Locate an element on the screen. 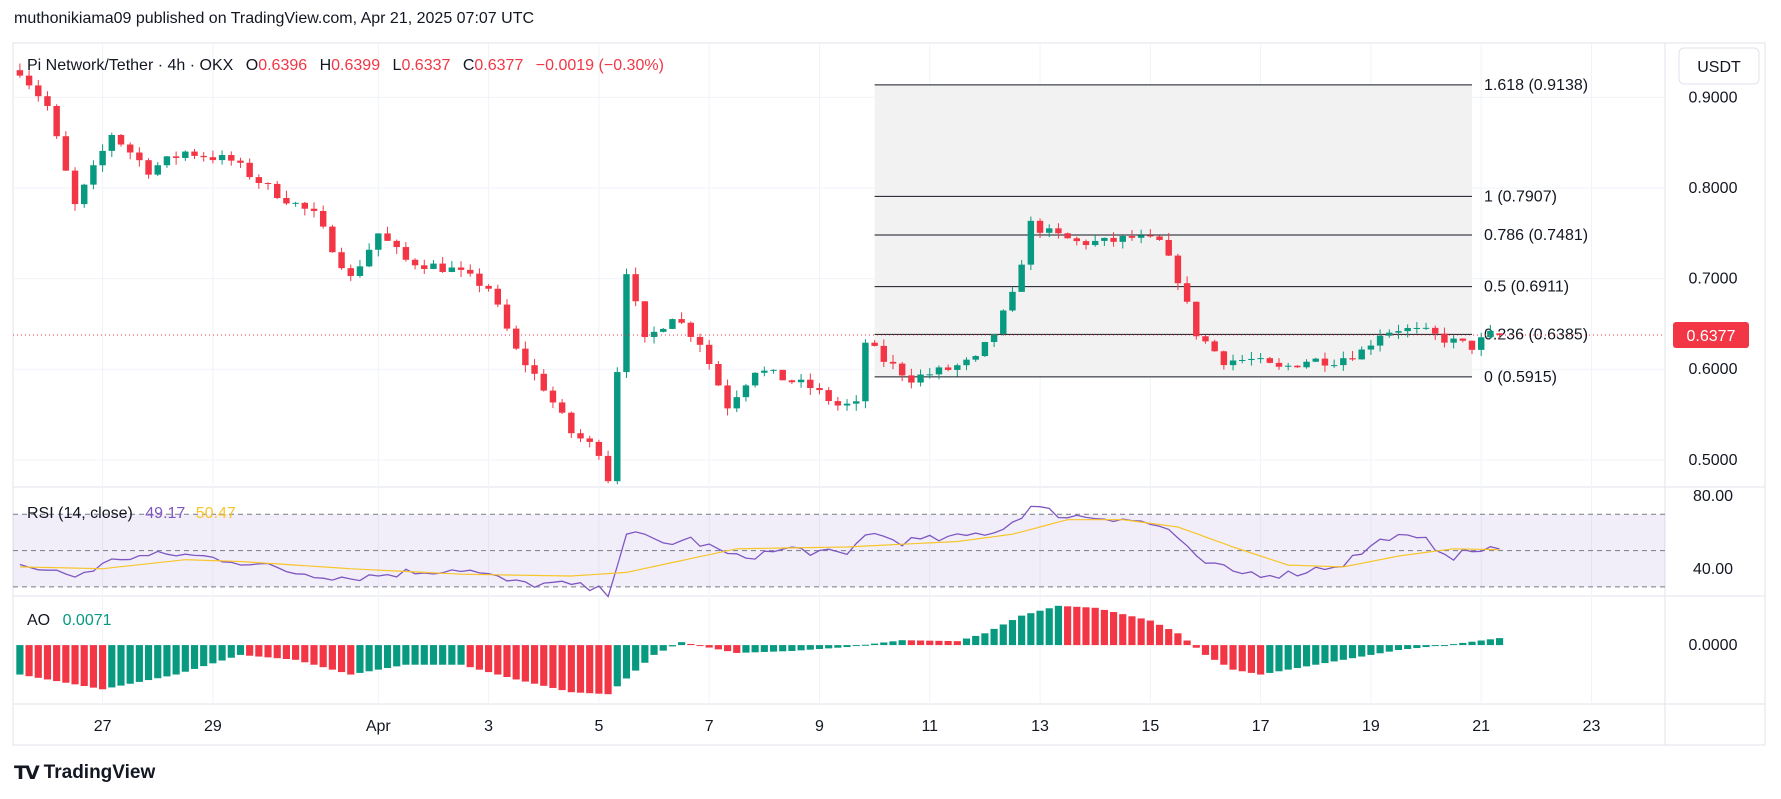 The image size is (1781, 799). price-axis-label: 0.8000 is located at coordinates (1713, 188).